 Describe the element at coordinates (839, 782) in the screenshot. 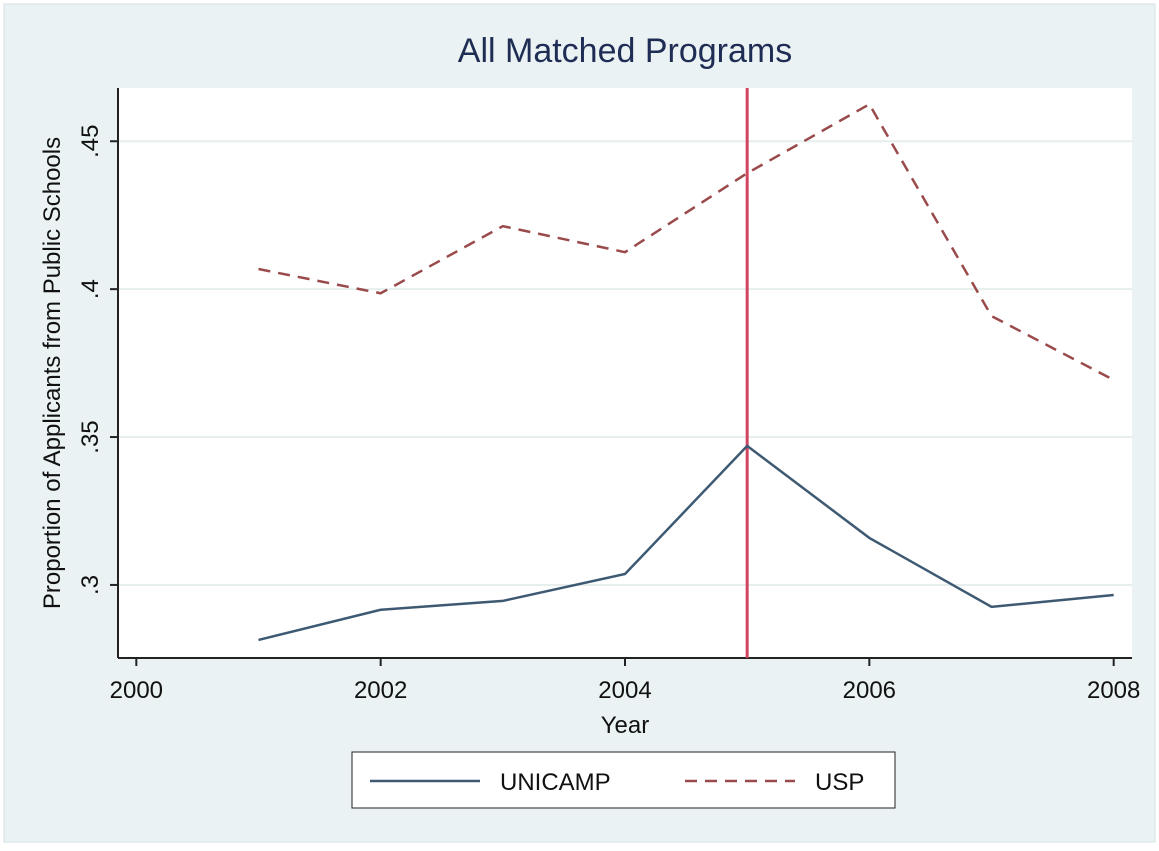

I see `legend-label: USP` at that location.